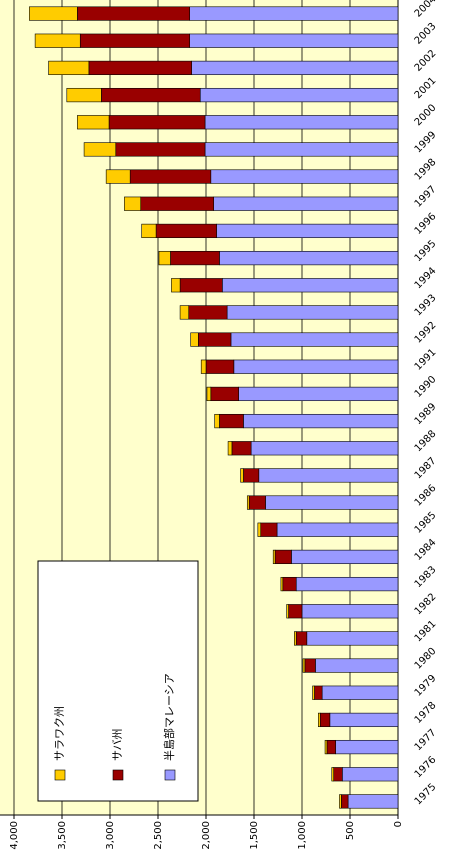  What do you see at coordinates (426, 170) in the screenshot?
I see `x-tick-label: 1998` at bounding box center [426, 170].